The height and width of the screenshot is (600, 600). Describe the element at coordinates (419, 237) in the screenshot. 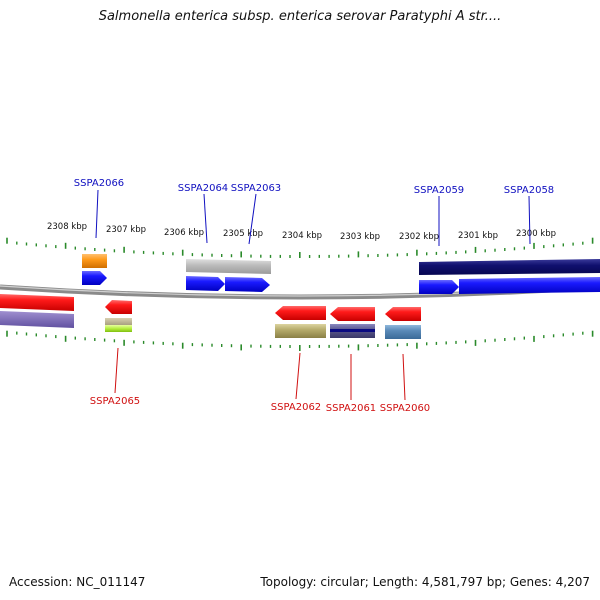

I see `tick-label-2302: 2302 kbp` at that location.